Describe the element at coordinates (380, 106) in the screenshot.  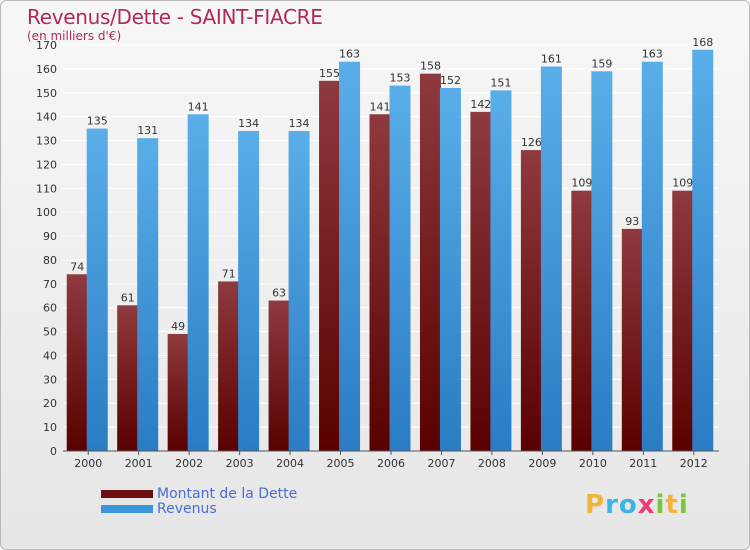
I see `data-label-dette: 141` at that location.